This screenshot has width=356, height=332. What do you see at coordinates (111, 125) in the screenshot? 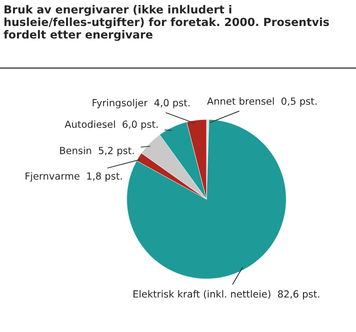
I see `slice-label: Autodiesel 6,0 pst.` at bounding box center [111, 125].